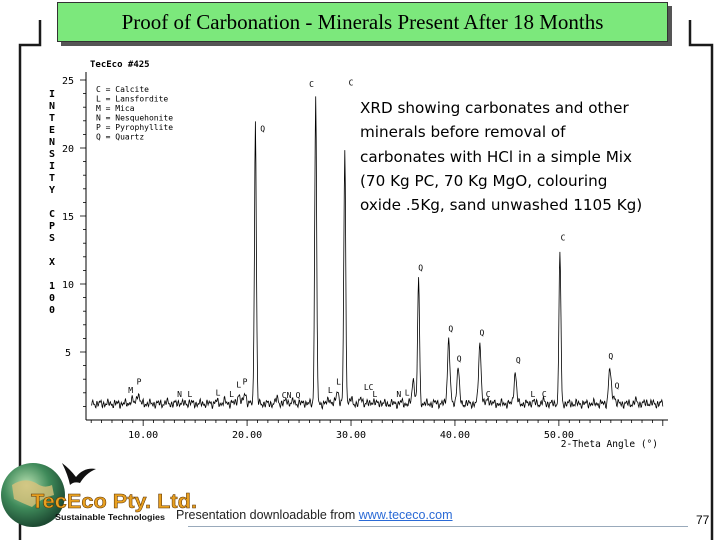 Image resolution: width=720 pixels, height=540 pixels. What do you see at coordinates (438, 526) in the screenshot?
I see `footer-divider` at bounding box center [438, 526].